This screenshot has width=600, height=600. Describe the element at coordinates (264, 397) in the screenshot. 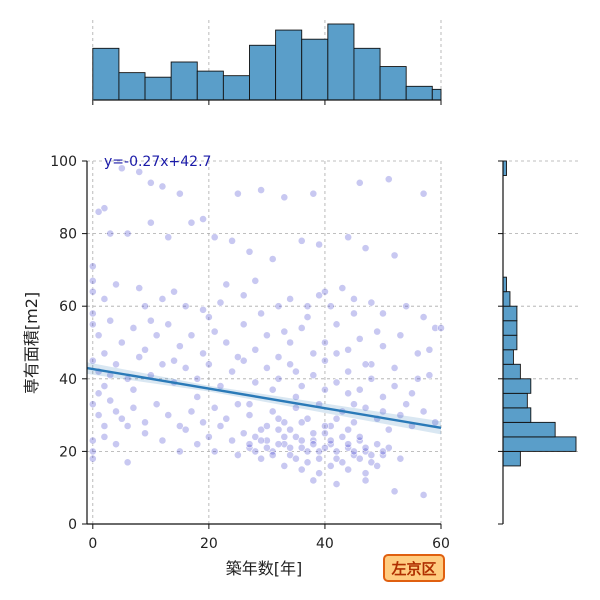

I see `regression-line` at that location.